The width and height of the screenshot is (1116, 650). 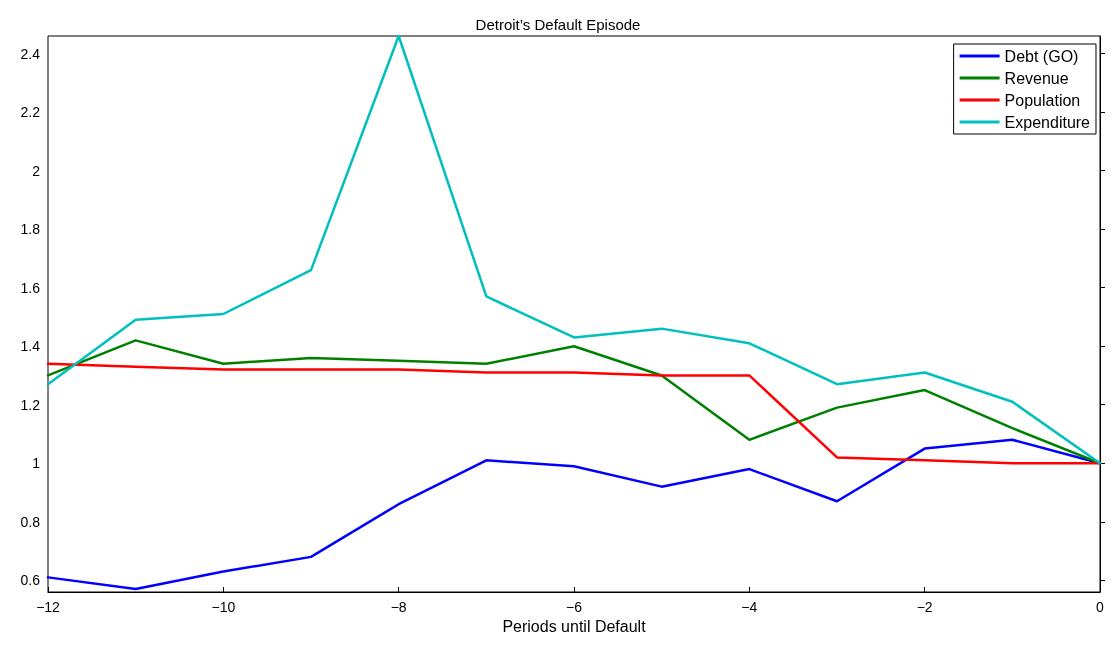 What do you see at coordinates (30, 580) in the screenshot?
I see `y-tick-label: 0.6` at bounding box center [30, 580].